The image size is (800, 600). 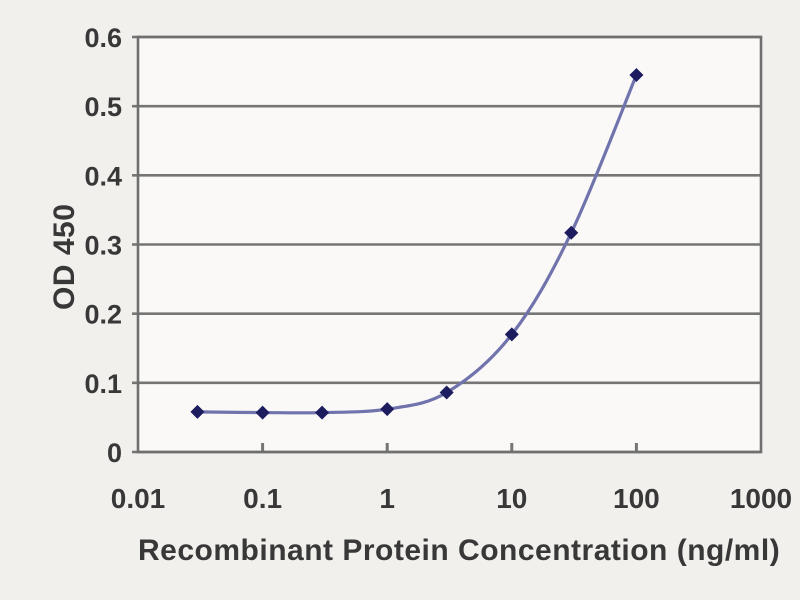 What do you see at coordinates (64, 256) in the screenshot?
I see `y-axis-title: OD 450` at bounding box center [64, 256].